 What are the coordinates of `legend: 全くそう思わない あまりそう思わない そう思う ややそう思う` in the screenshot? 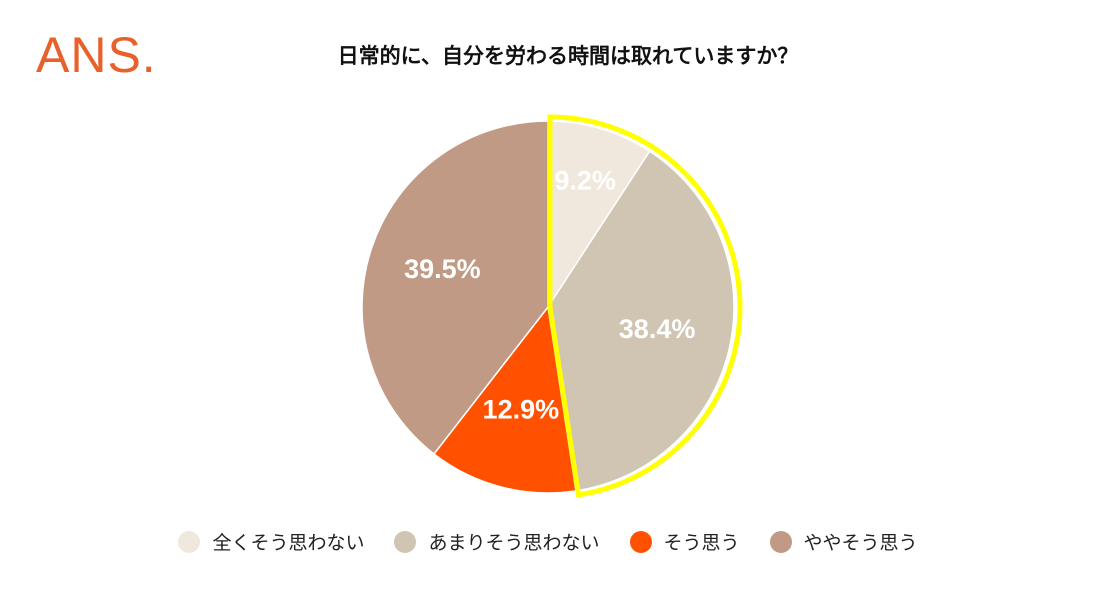 It's located at (548, 541).